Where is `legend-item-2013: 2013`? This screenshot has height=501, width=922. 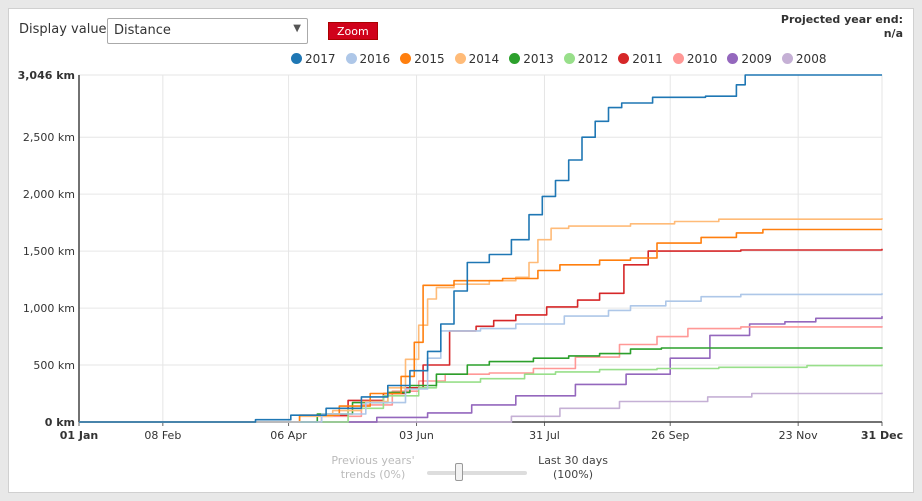 legend-item-2013: 2013 is located at coordinates (531, 59).